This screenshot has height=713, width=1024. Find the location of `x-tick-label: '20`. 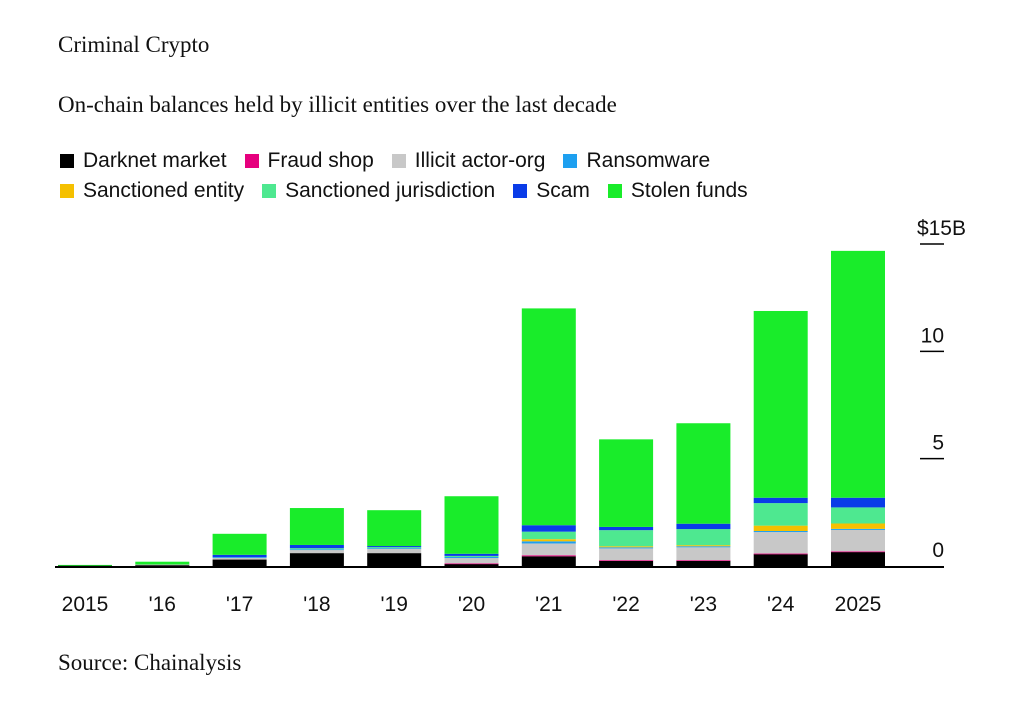

x-tick-label: '20 is located at coordinates (471, 604).